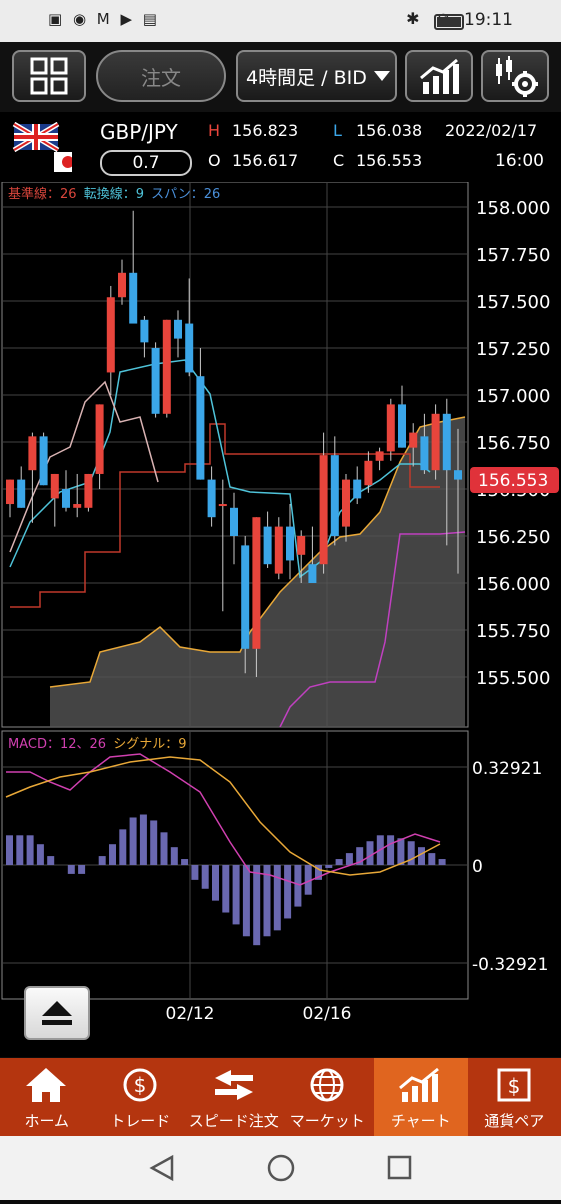 The image size is (561, 1204). What do you see at coordinates (214, 160) in the screenshot?
I see `open-label: O` at bounding box center [214, 160].